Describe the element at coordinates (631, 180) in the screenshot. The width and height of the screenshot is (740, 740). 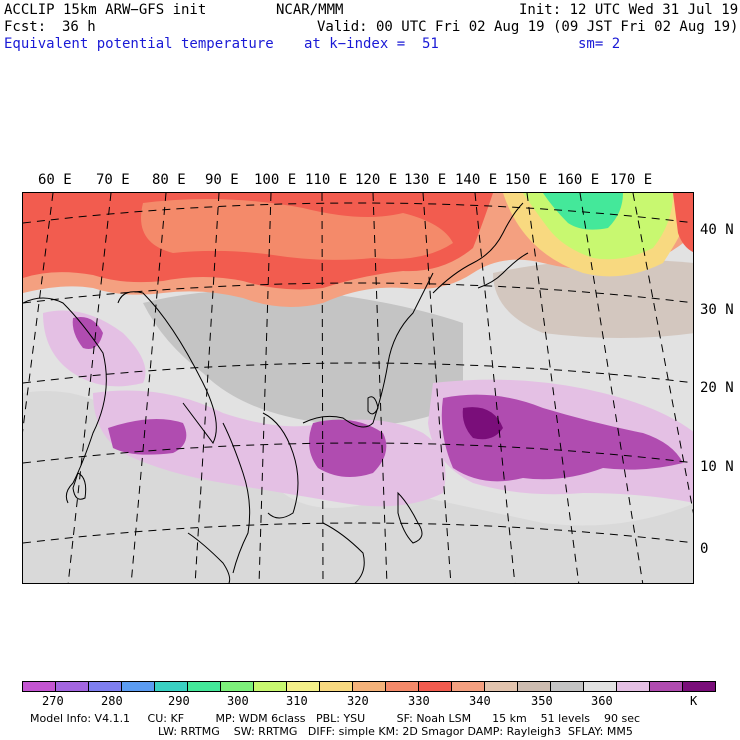
I see `lon-label: 170 E` at that location.